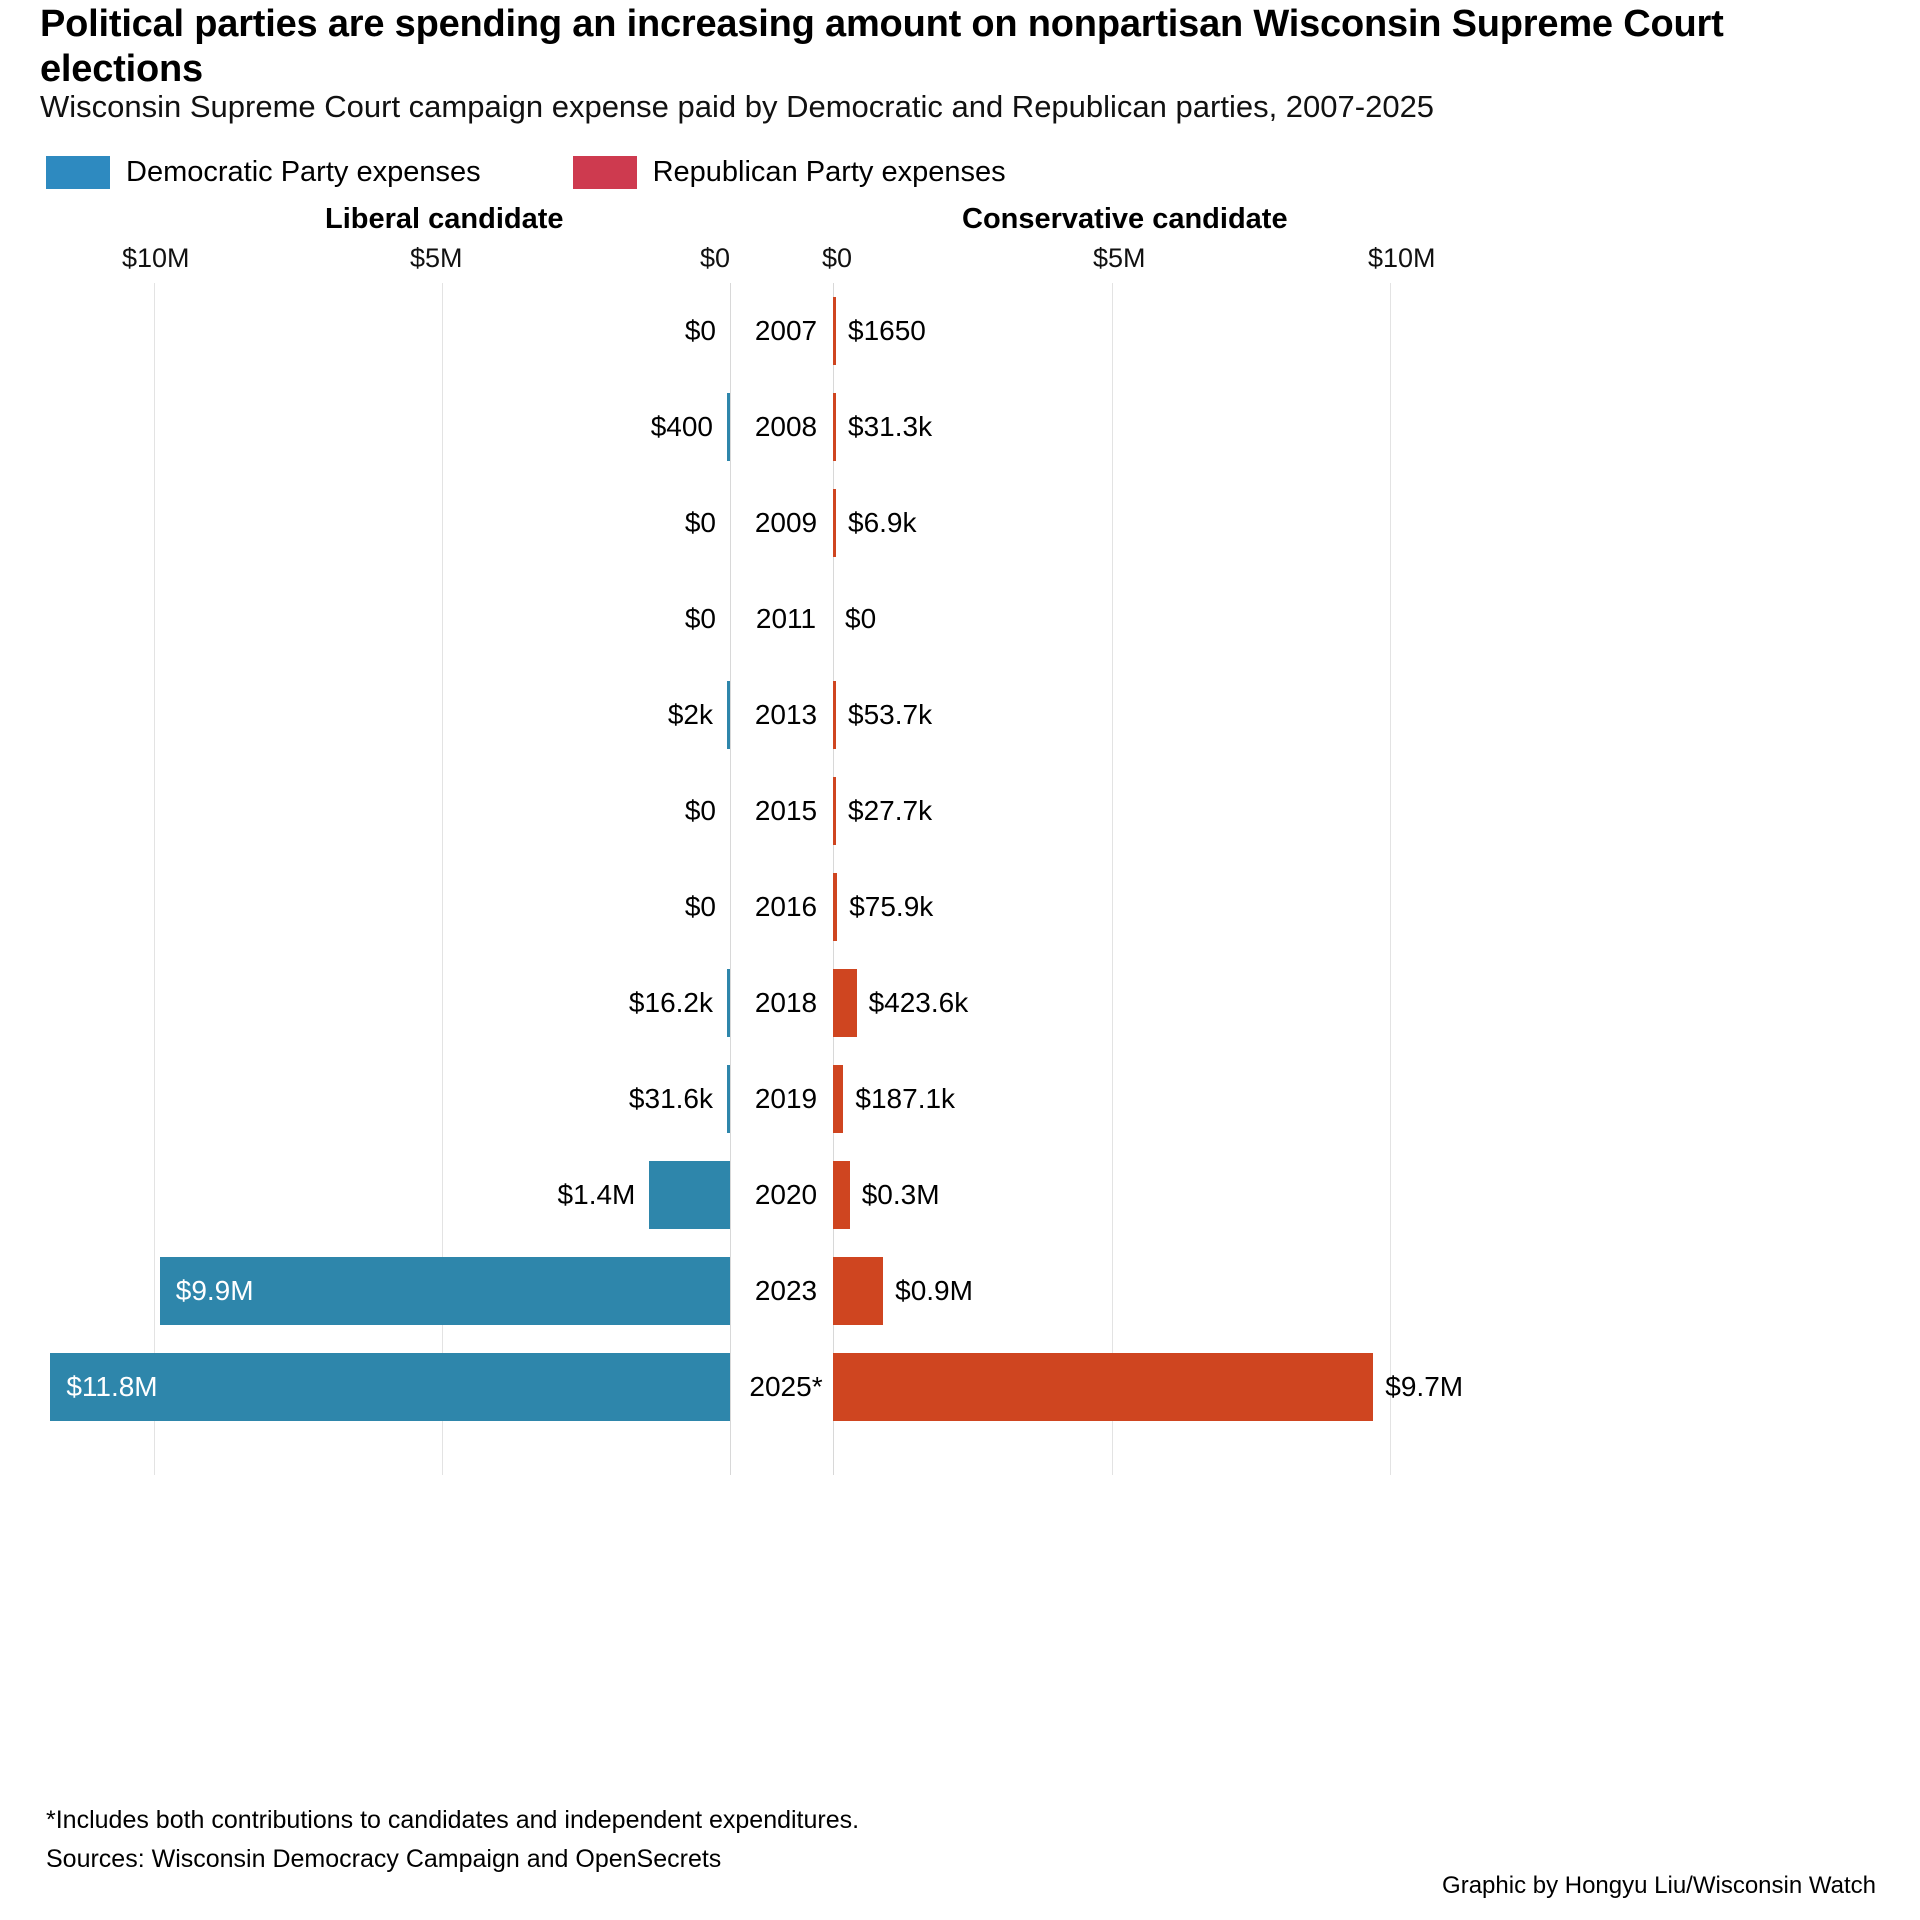  Describe the element at coordinates (1402, 258) in the screenshot. I see `x-tick-right-2: $10M` at that location.